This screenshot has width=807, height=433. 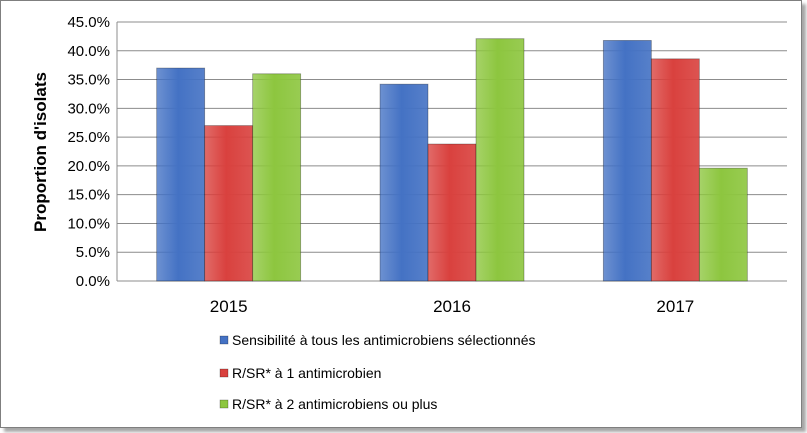 I want to click on x-category-label: 2016, so click(x=452, y=306).